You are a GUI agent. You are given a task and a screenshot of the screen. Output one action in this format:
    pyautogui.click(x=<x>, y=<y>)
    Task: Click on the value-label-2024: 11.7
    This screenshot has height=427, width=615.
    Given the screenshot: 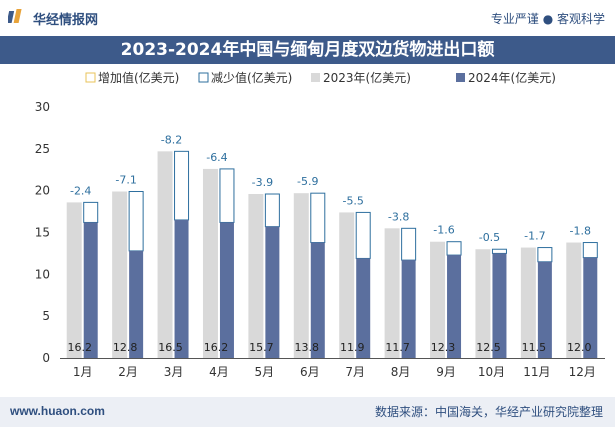 What is the action you would take?
    pyautogui.click(x=397, y=347)
    